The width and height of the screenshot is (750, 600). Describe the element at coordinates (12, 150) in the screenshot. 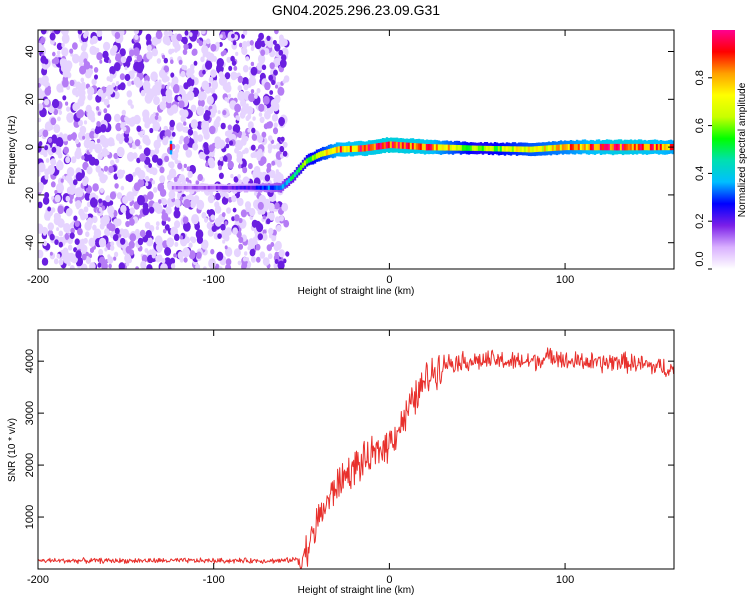

I see `spectrogram-y-label: Frequency (Hz)` at that location.